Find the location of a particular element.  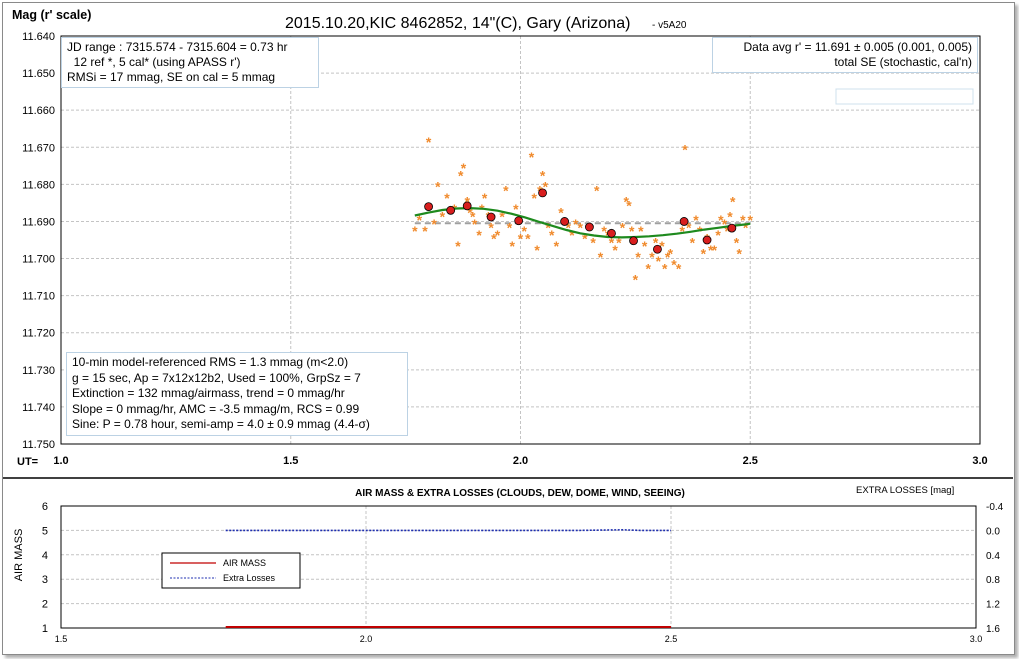

main-x-axis-prefix: UT= is located at coordinates (27, 462).